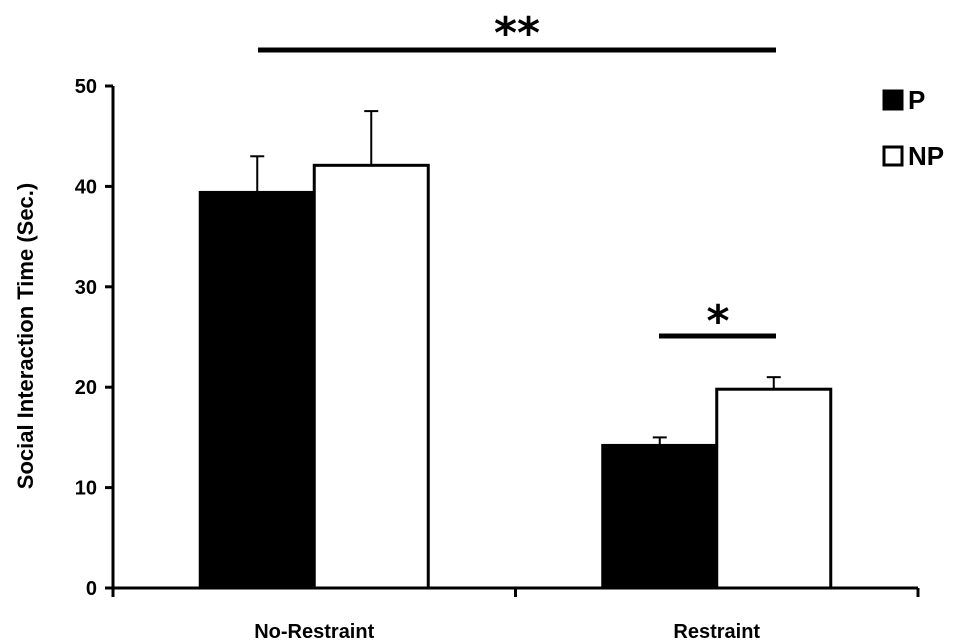  Describe the element at coordinates (515, 615) in the screenshot. I see `x-categories: No-Restraint Restraint` at that location.